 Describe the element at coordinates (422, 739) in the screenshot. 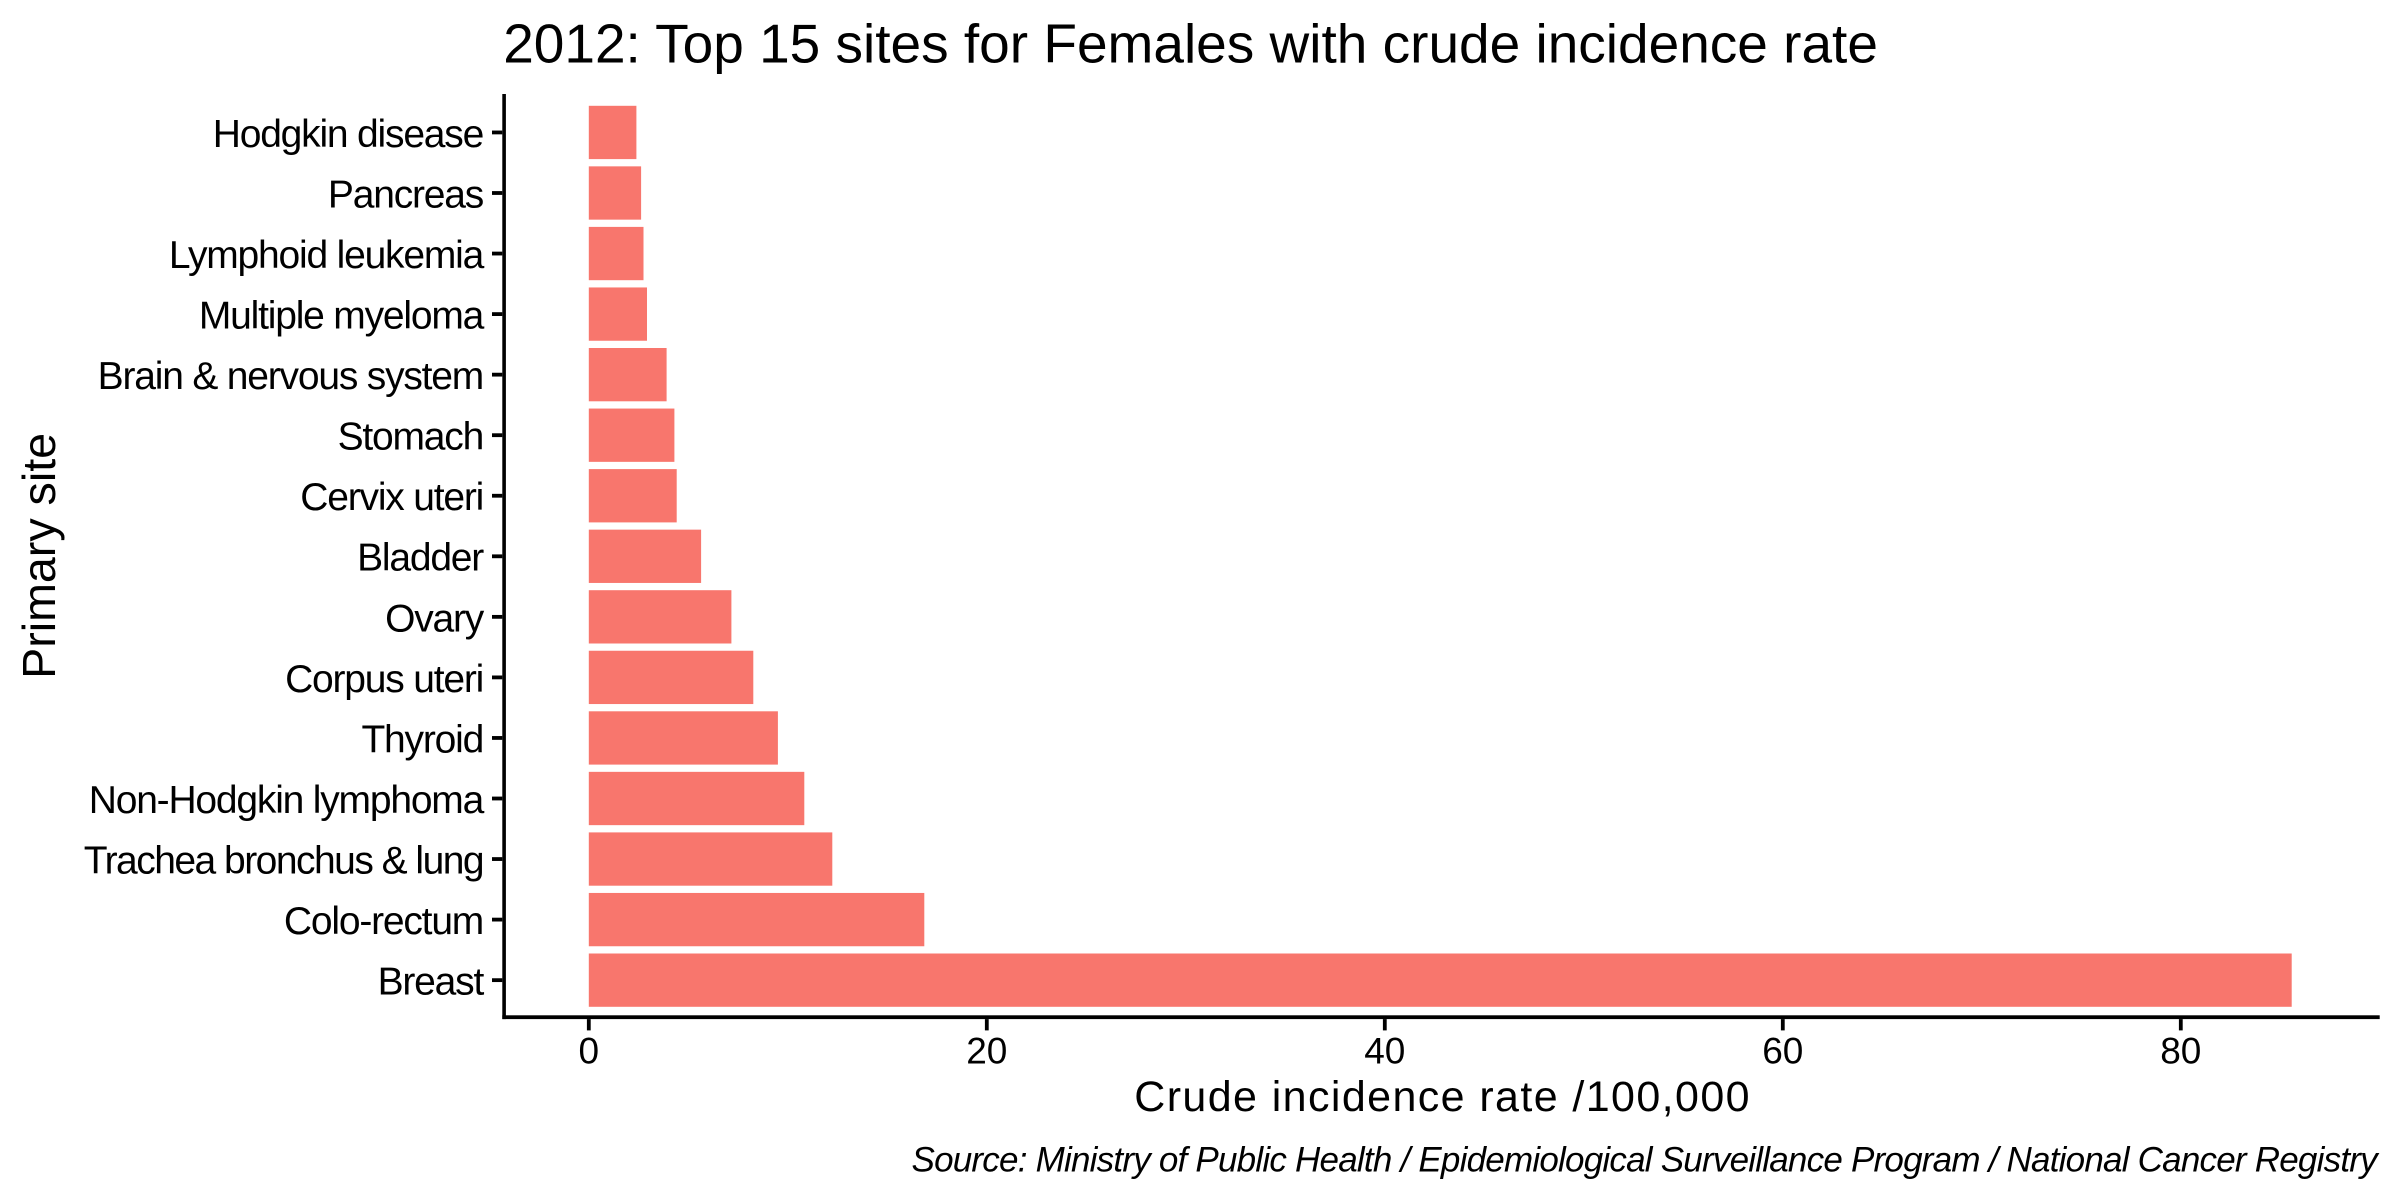

I see `svg-text: Thyroid` at that location.